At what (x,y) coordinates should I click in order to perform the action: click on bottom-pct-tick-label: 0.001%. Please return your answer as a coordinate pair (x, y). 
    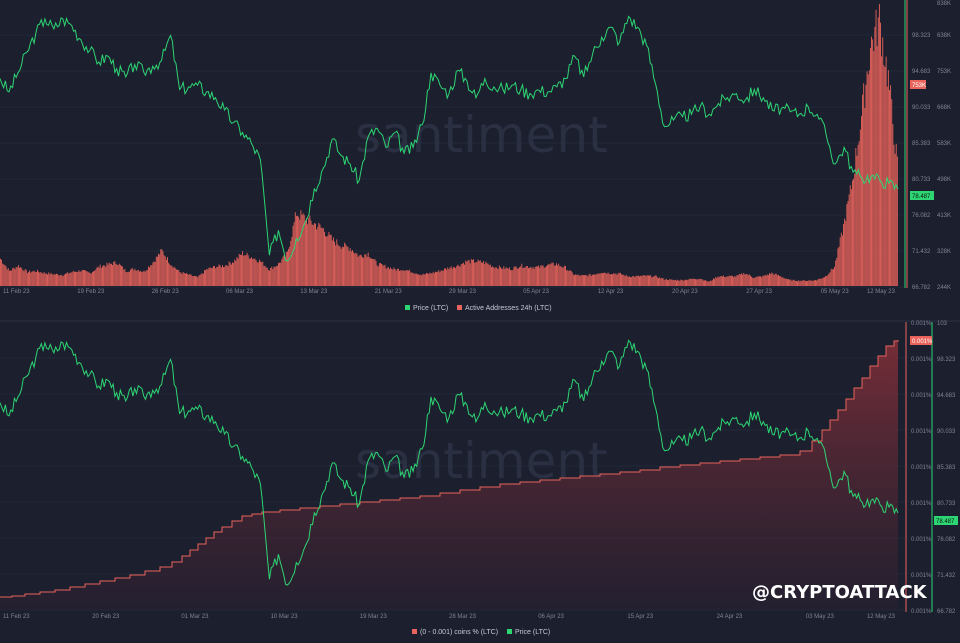
    Looking at the image, I should click on (921, 612).